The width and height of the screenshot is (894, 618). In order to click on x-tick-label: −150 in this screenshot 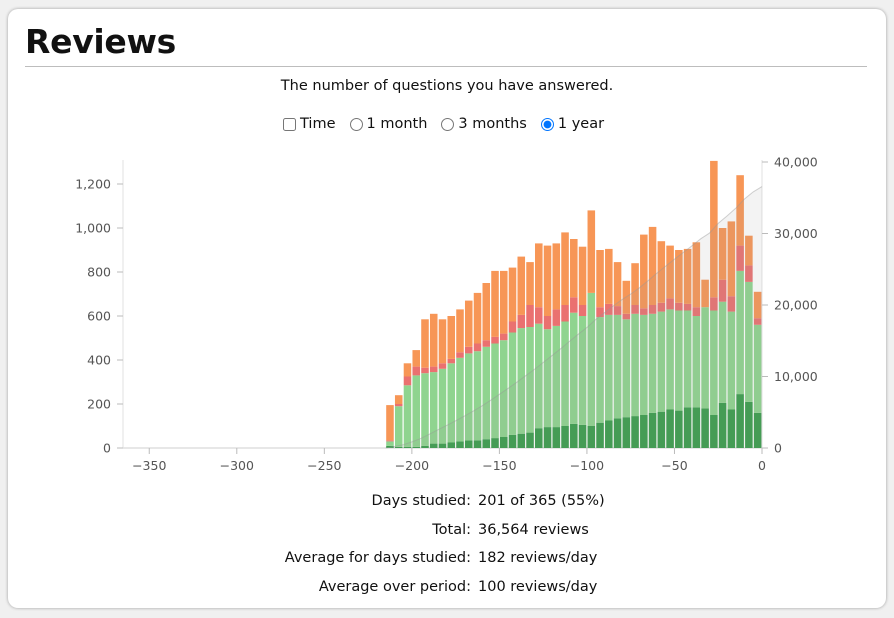, I will do `click(499, 465)`.